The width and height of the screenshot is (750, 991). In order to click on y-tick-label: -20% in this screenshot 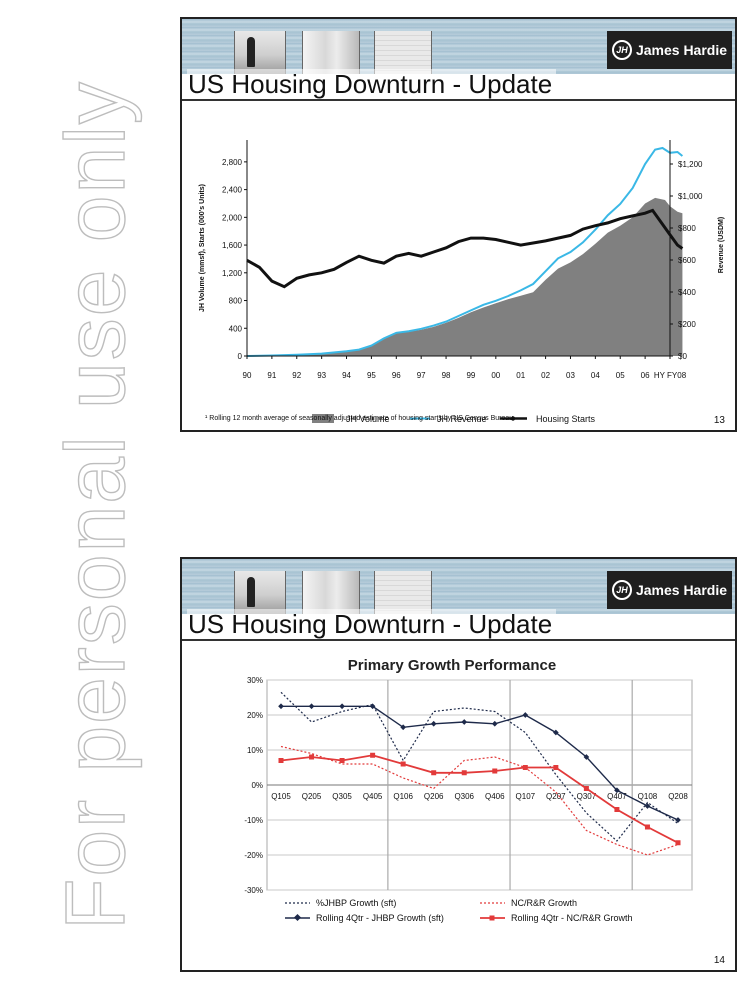, I will do `click(253, 855)`.